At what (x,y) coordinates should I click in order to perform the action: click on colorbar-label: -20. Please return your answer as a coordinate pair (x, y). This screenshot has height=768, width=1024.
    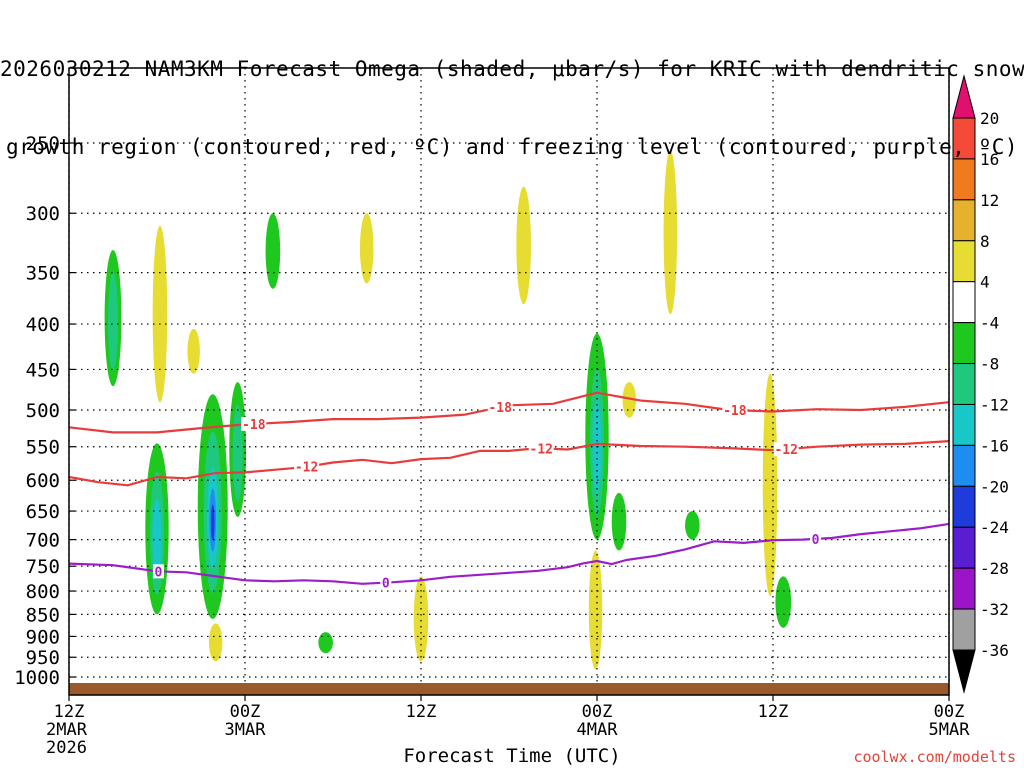
    Looking at the image, I should click on (994, 486).